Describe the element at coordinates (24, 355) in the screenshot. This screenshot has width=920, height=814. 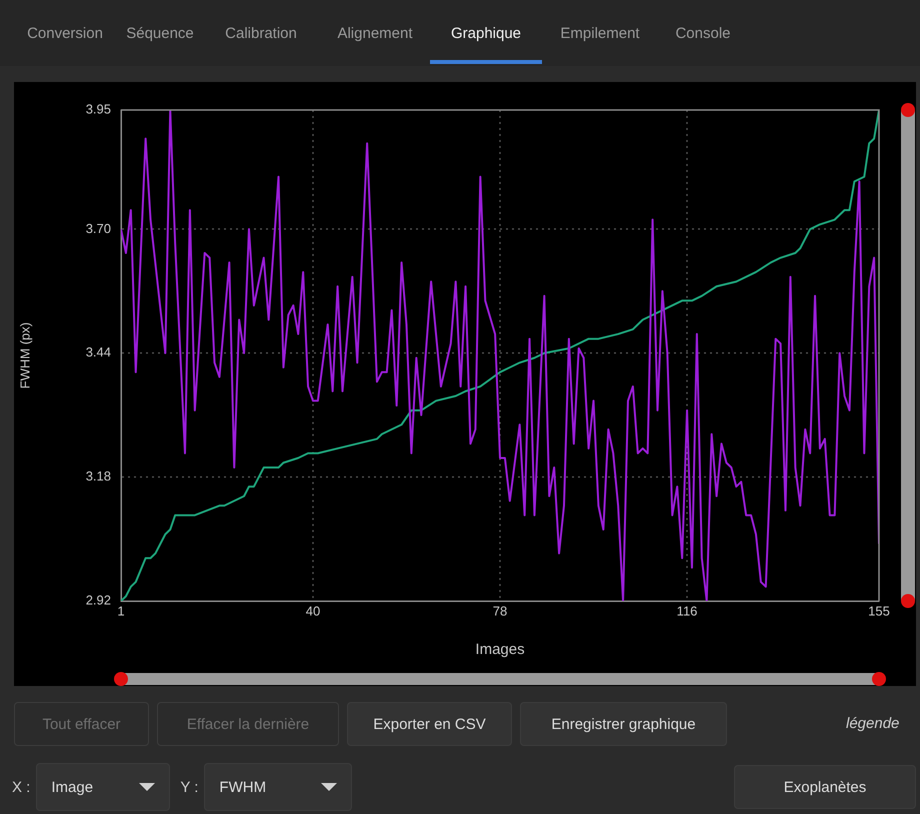
I see `y-axis-title: FWHM (px)` at that location.